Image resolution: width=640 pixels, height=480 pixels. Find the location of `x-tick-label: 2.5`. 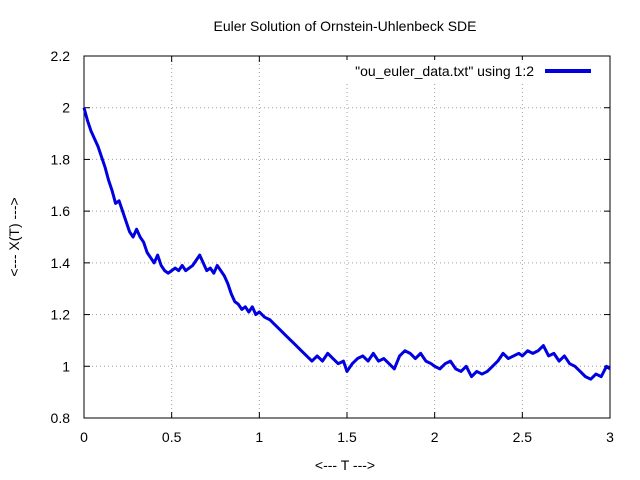

x-tick-label: 2.5 is located at coordinates (523, 437).